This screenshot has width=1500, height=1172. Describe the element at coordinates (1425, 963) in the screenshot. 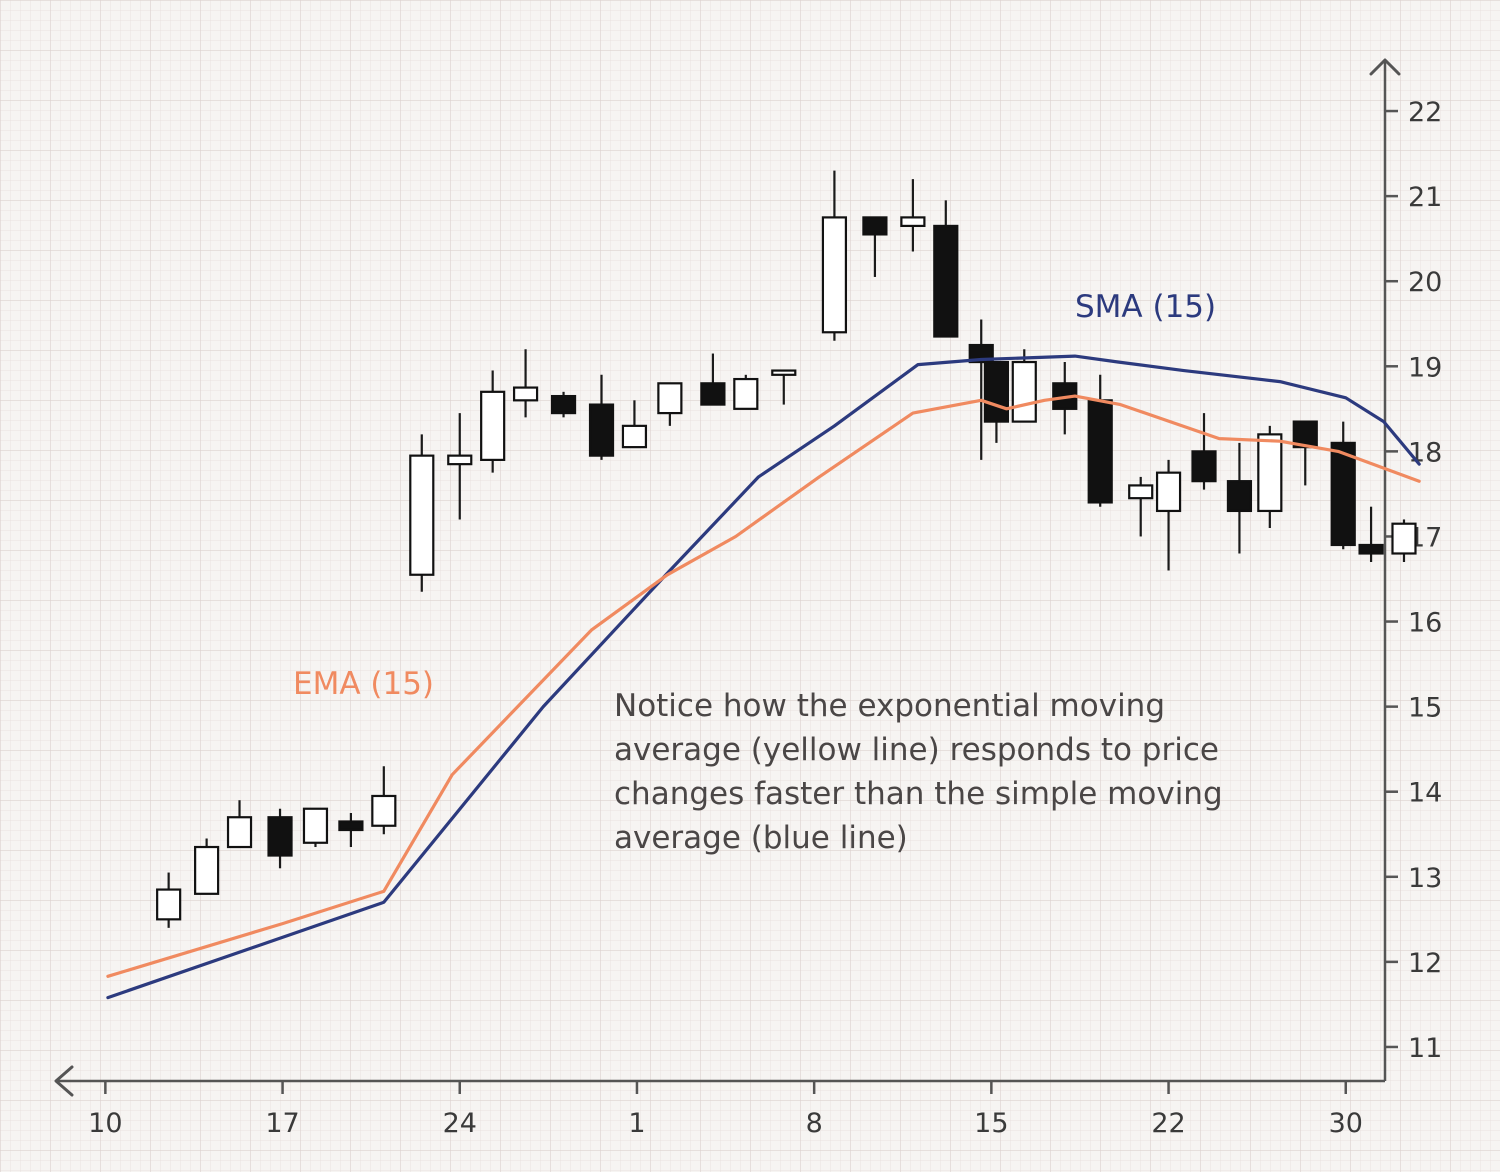

I see `y-tick-label-1: 12` at that location.